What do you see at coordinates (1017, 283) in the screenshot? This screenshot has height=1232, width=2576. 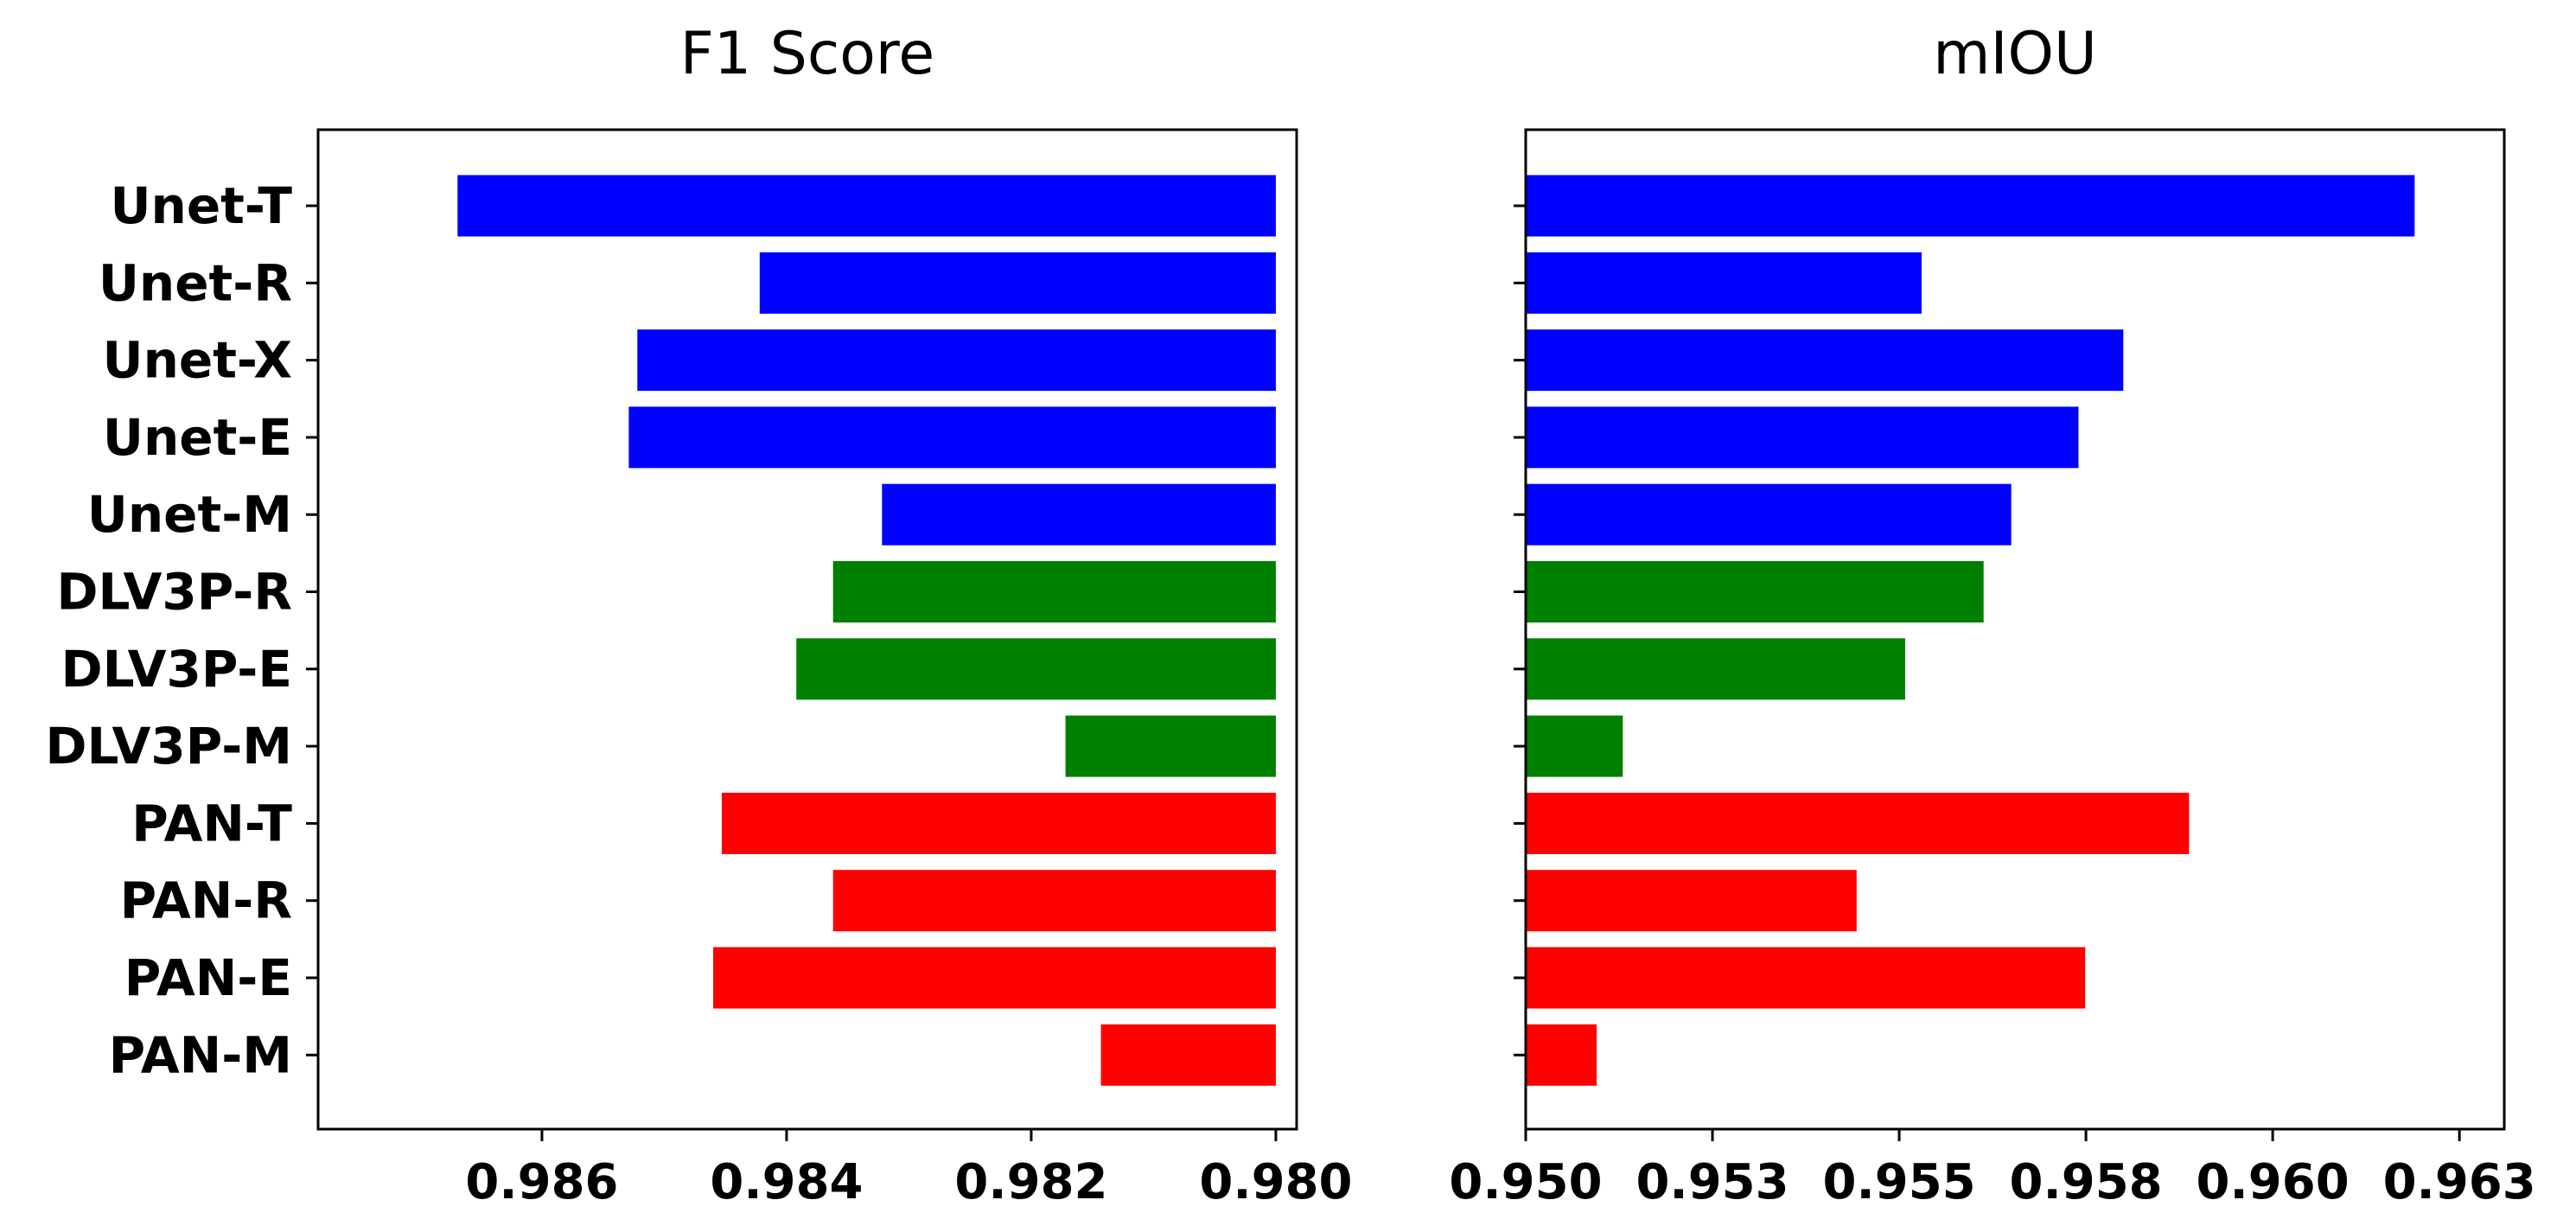 I see `f1-bar-unet-r` at bounding box center [1017, 283].